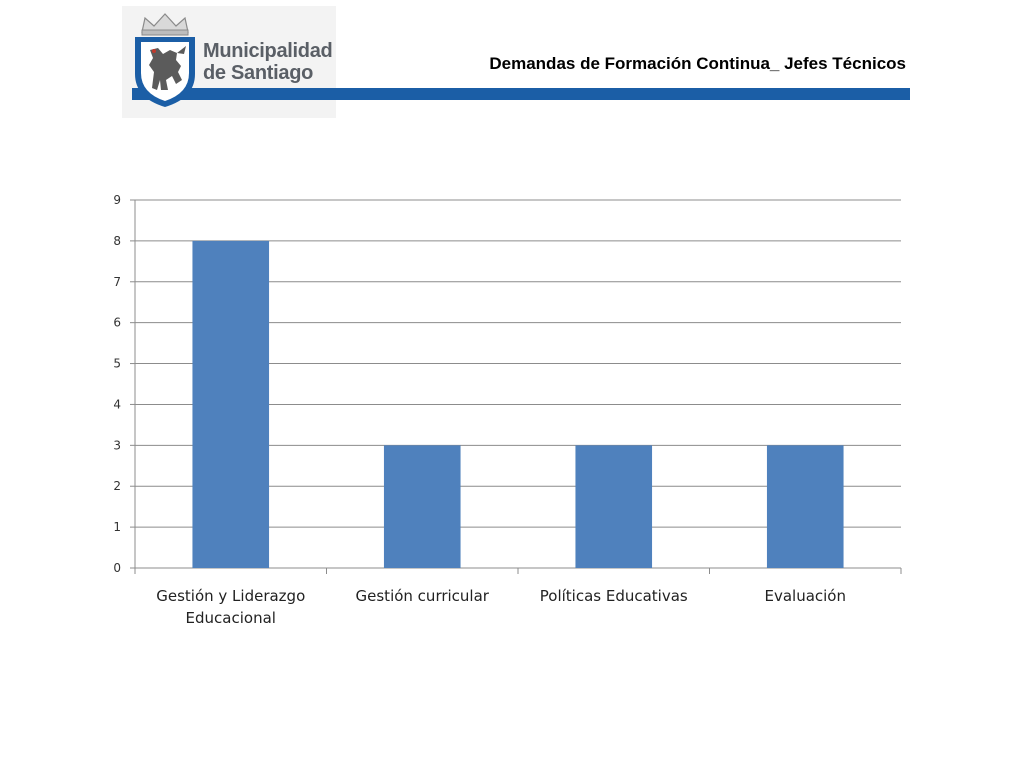  I want to click on y-tick-label: 4, so click(117, 404).